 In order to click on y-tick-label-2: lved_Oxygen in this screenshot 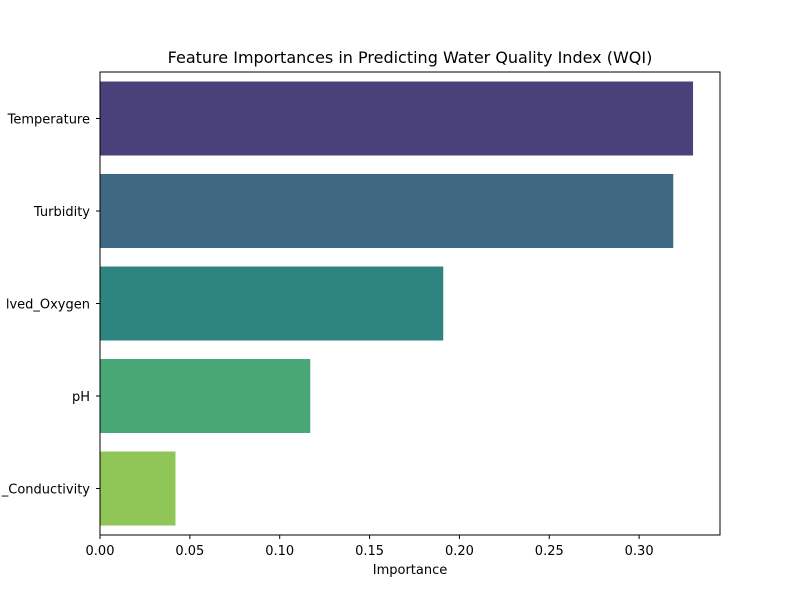, I will do `click(48, 305)`.